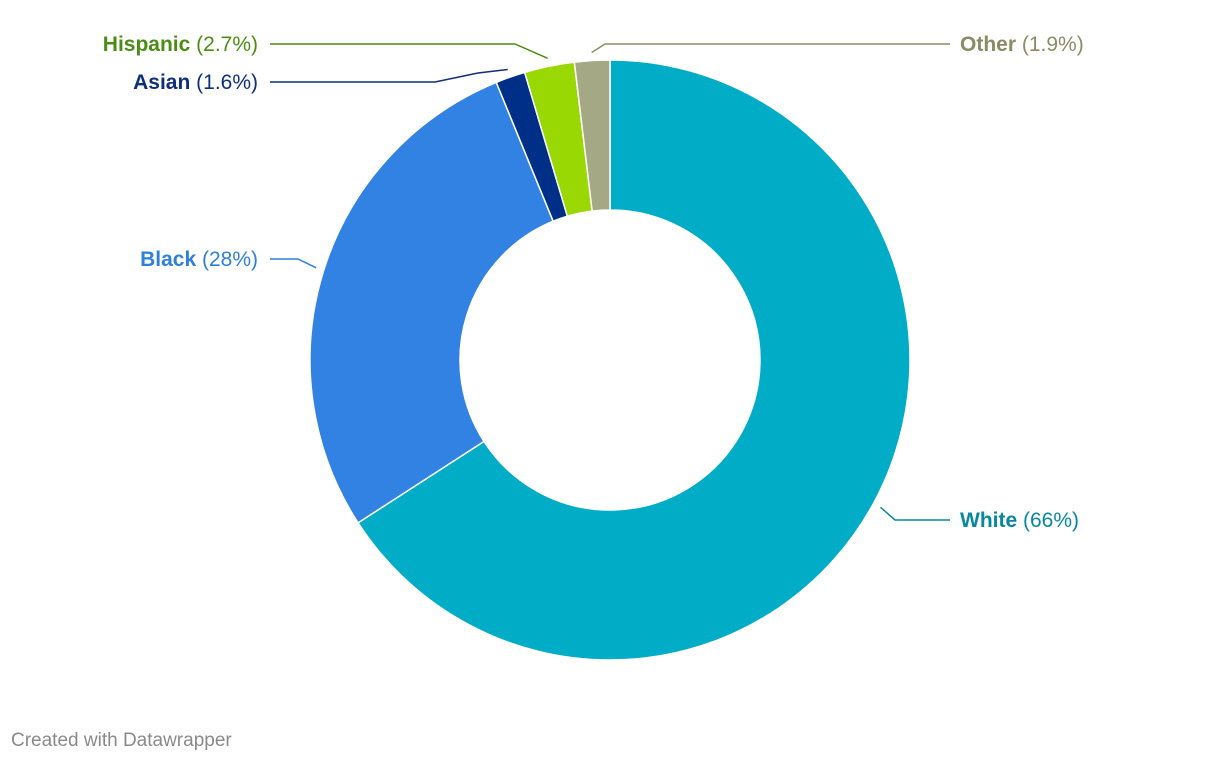 Image resolution: width=1220 pixels, height=766 pixels. I want to click on slice-label-asian: Asian (1.6%), so click(195, 82).